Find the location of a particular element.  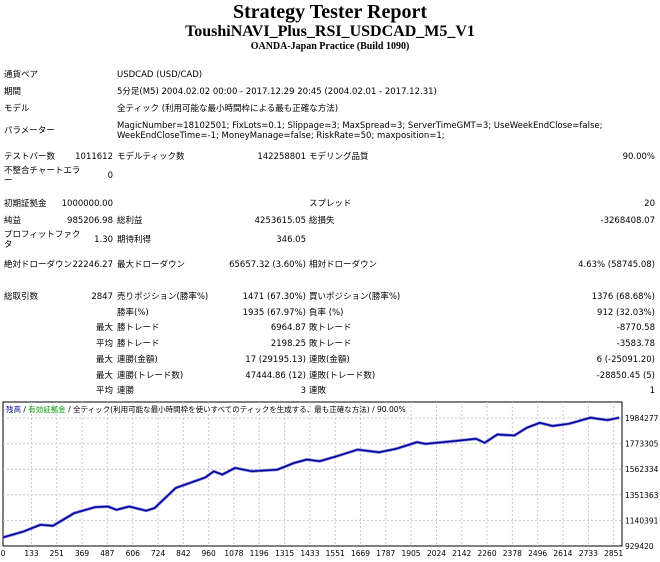

x-tick-label: 2614 is located at coordinates (562, 553).